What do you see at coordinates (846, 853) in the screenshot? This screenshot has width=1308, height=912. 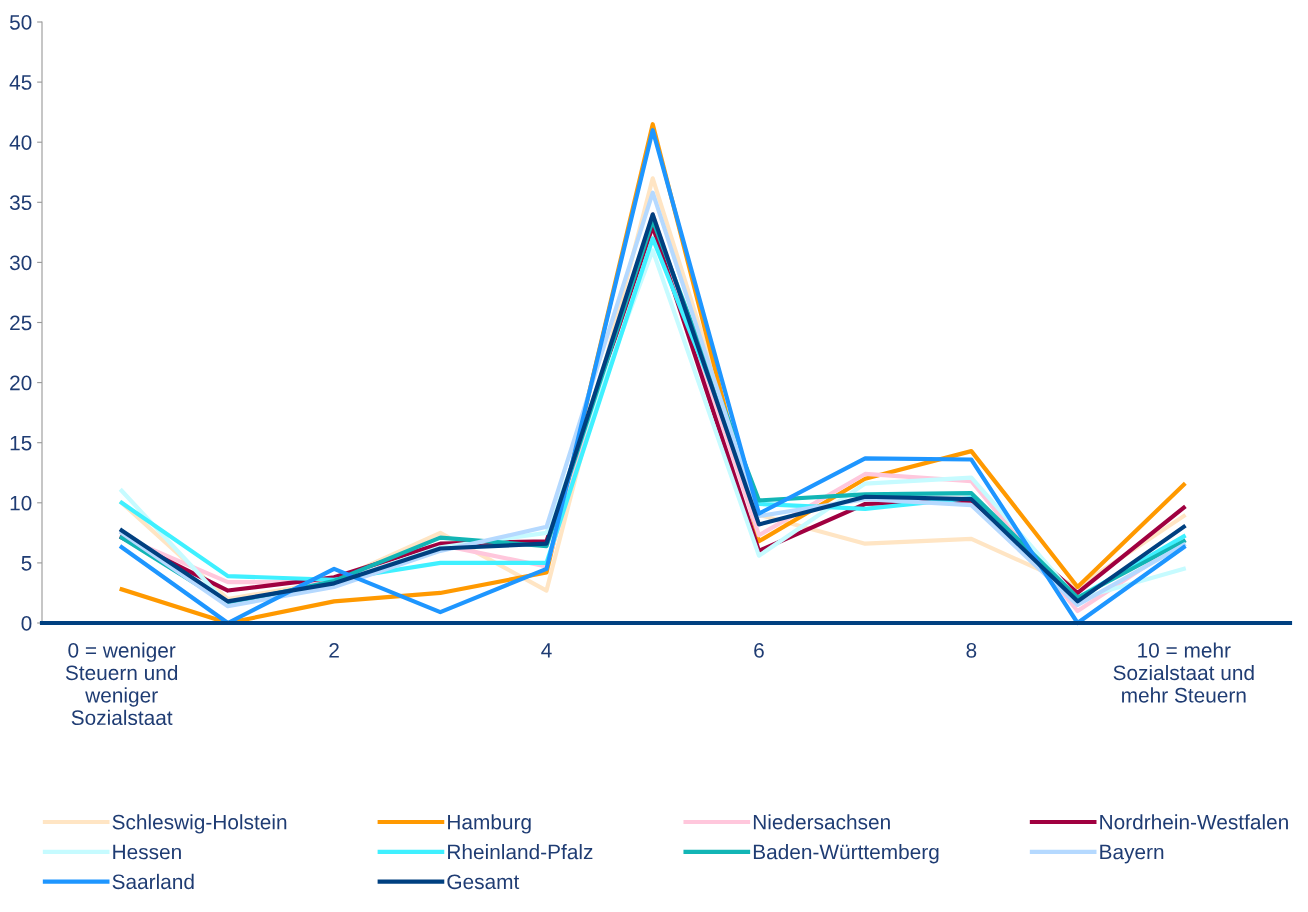 I see `legend-label: Baden-Württemberg` at bounding box center [846, 853].